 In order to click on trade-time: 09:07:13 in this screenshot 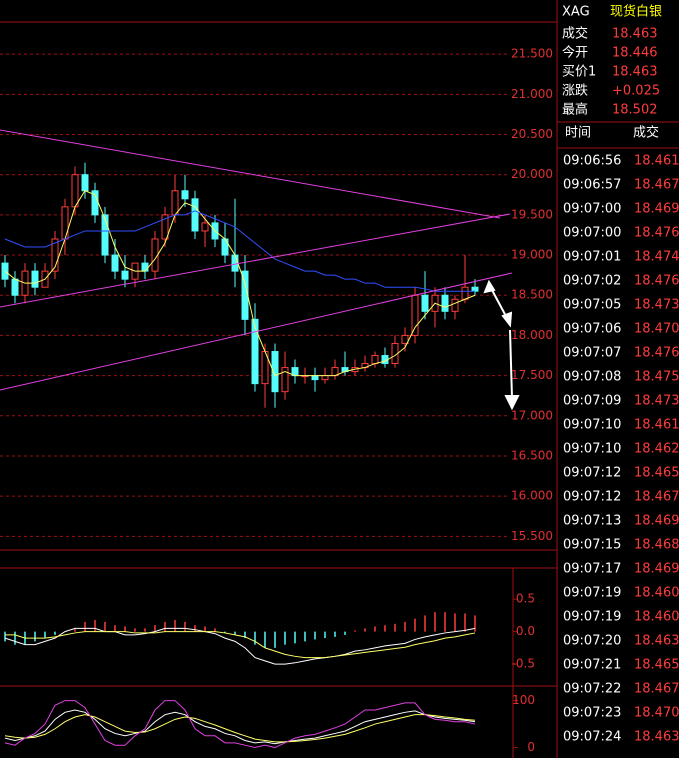, I will do `click(592, 521)`.